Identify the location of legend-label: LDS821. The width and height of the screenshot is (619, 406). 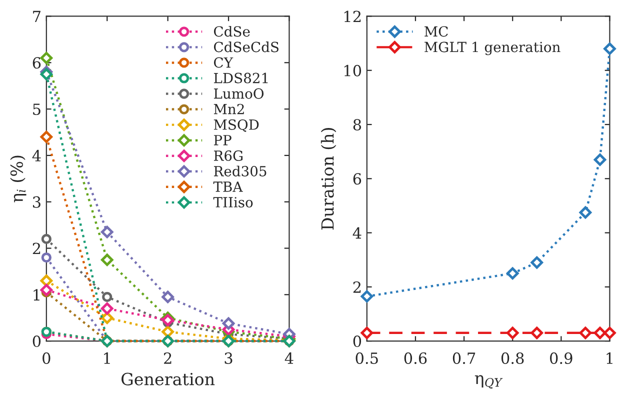
(241, 78).